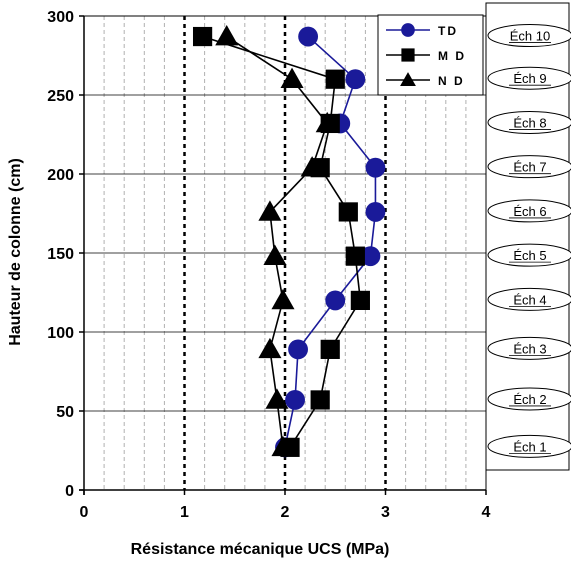 This screenshot has width=571, height=564. I want to click on sample-label: Éch 1, so click(529, 446).